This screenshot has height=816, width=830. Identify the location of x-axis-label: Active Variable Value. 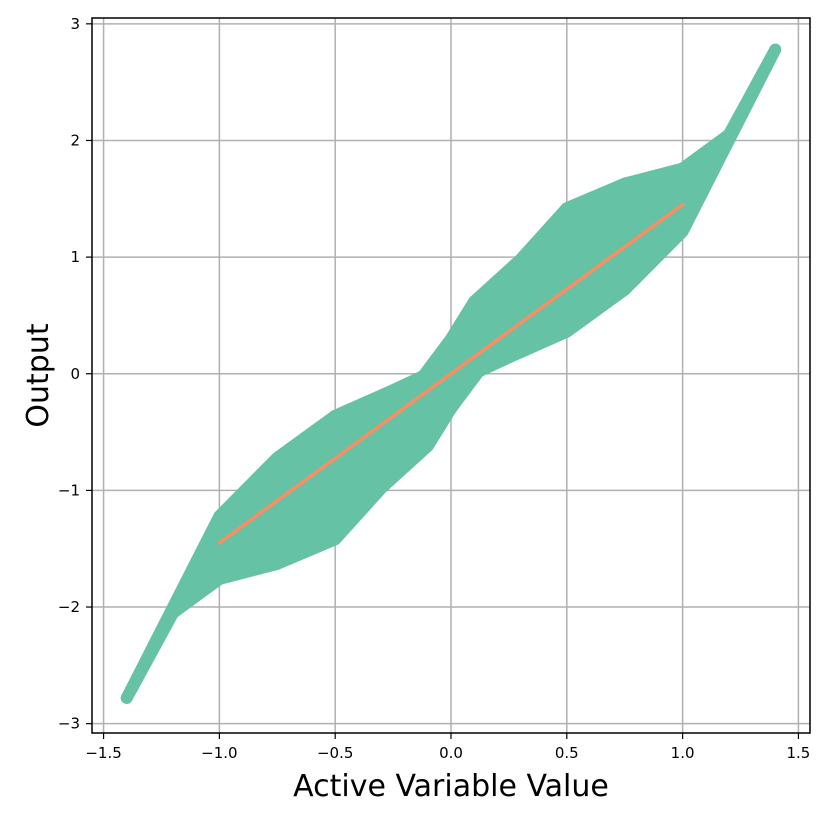
(451, 786).